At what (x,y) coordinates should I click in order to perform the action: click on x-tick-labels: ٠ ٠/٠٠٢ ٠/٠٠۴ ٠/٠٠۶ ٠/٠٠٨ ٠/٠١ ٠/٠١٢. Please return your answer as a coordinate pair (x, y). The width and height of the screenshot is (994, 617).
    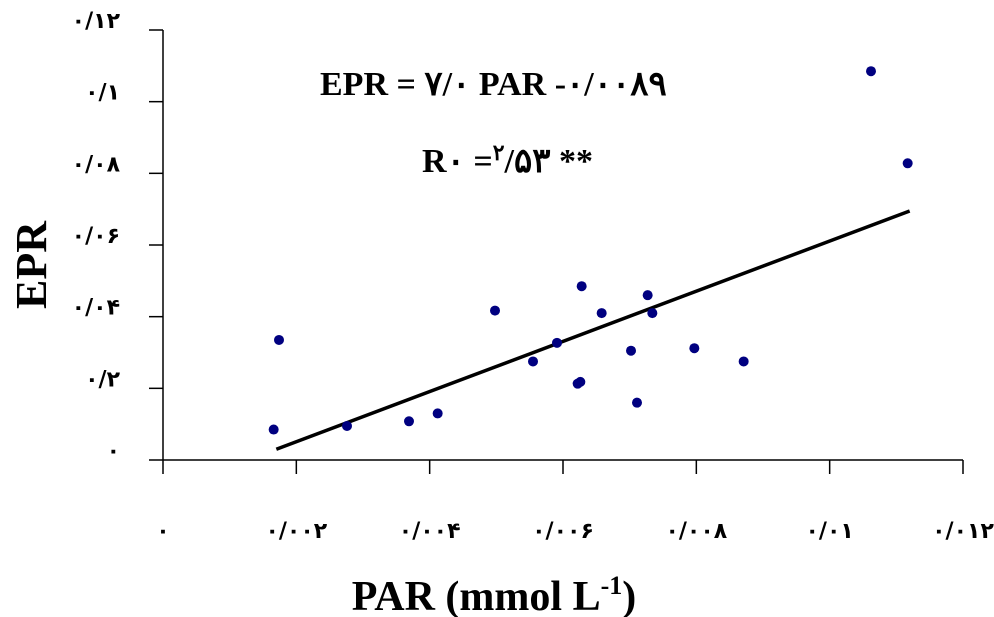
    Looking at the image, I should click on (575, 531).